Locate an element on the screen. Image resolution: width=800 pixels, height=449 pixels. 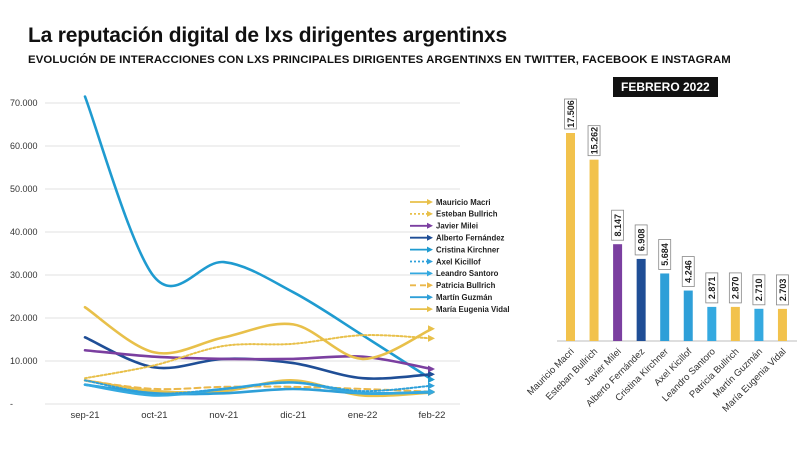
bar-value-text: 5.684 is located at coordinates (665, 254).